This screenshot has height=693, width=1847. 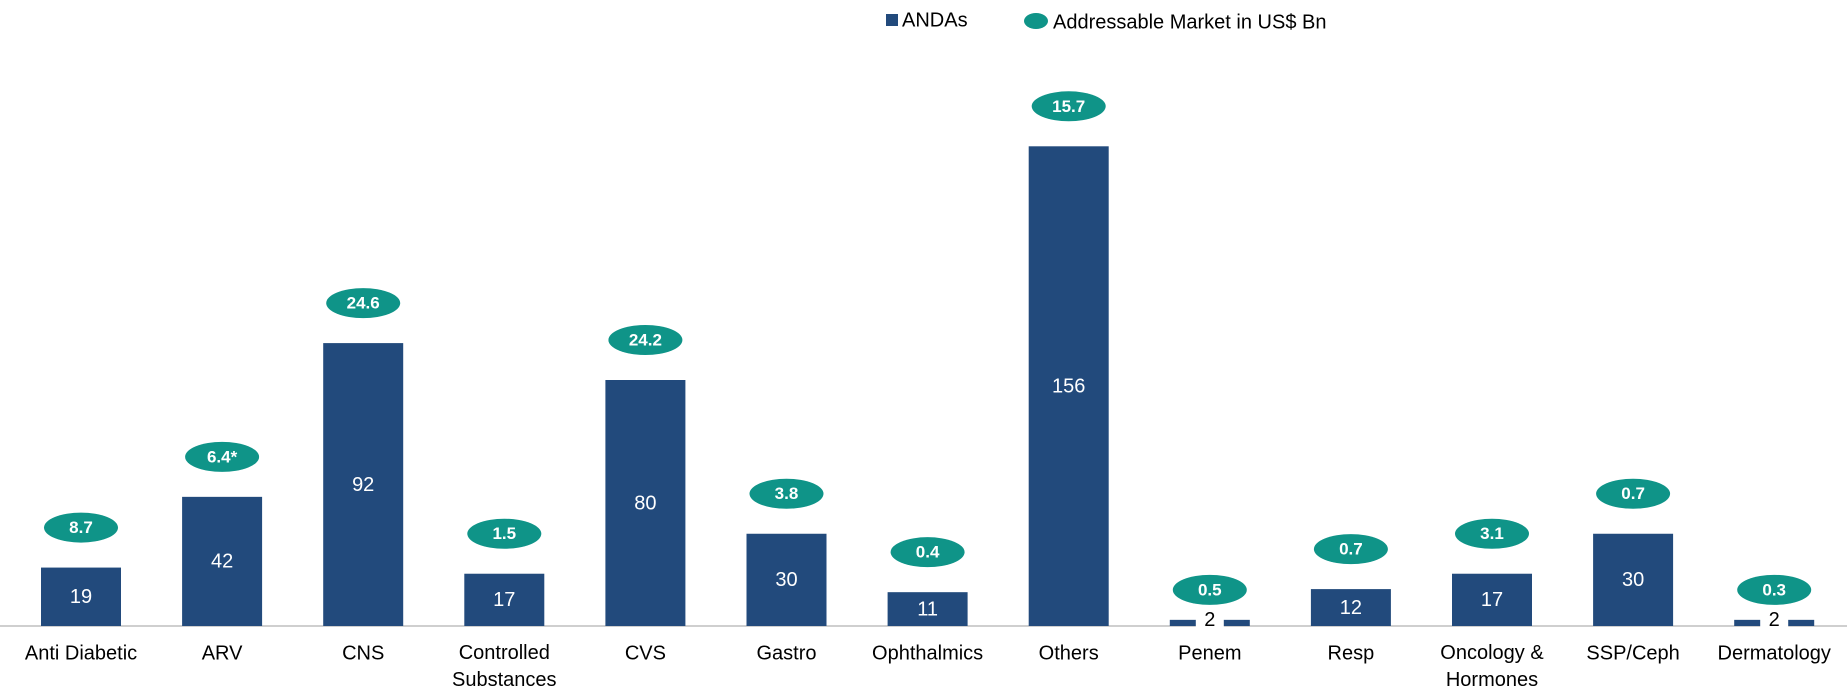 I want to click on bar-label: 19, so click(x=81, y=597).